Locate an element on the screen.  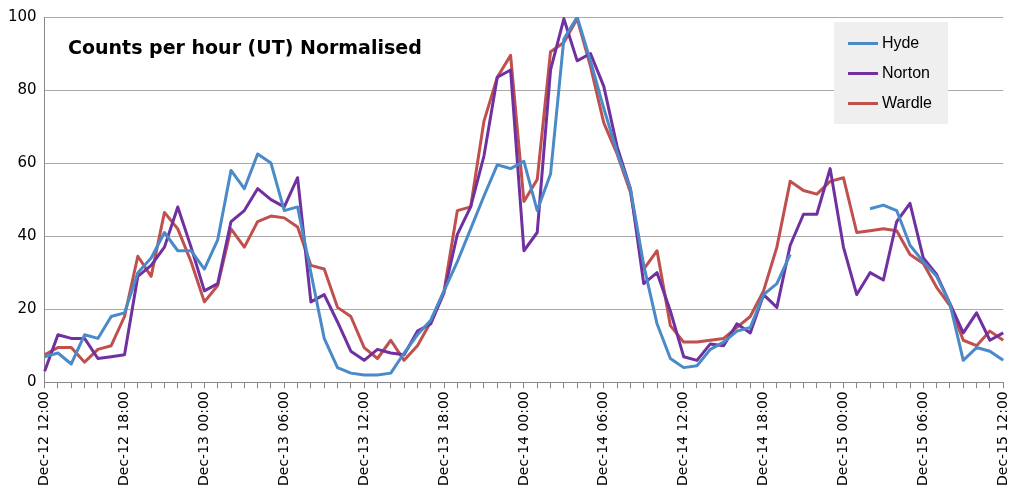
x-tick-label: Dec-13 12:00 is located at coordinates (362, 439).